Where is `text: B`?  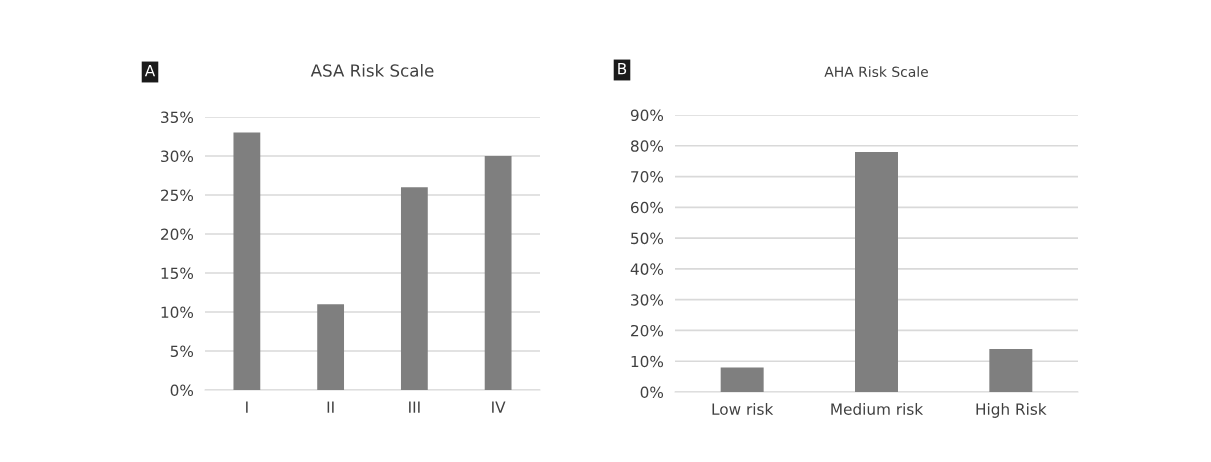 text: B is located at coordinates (622, 69).